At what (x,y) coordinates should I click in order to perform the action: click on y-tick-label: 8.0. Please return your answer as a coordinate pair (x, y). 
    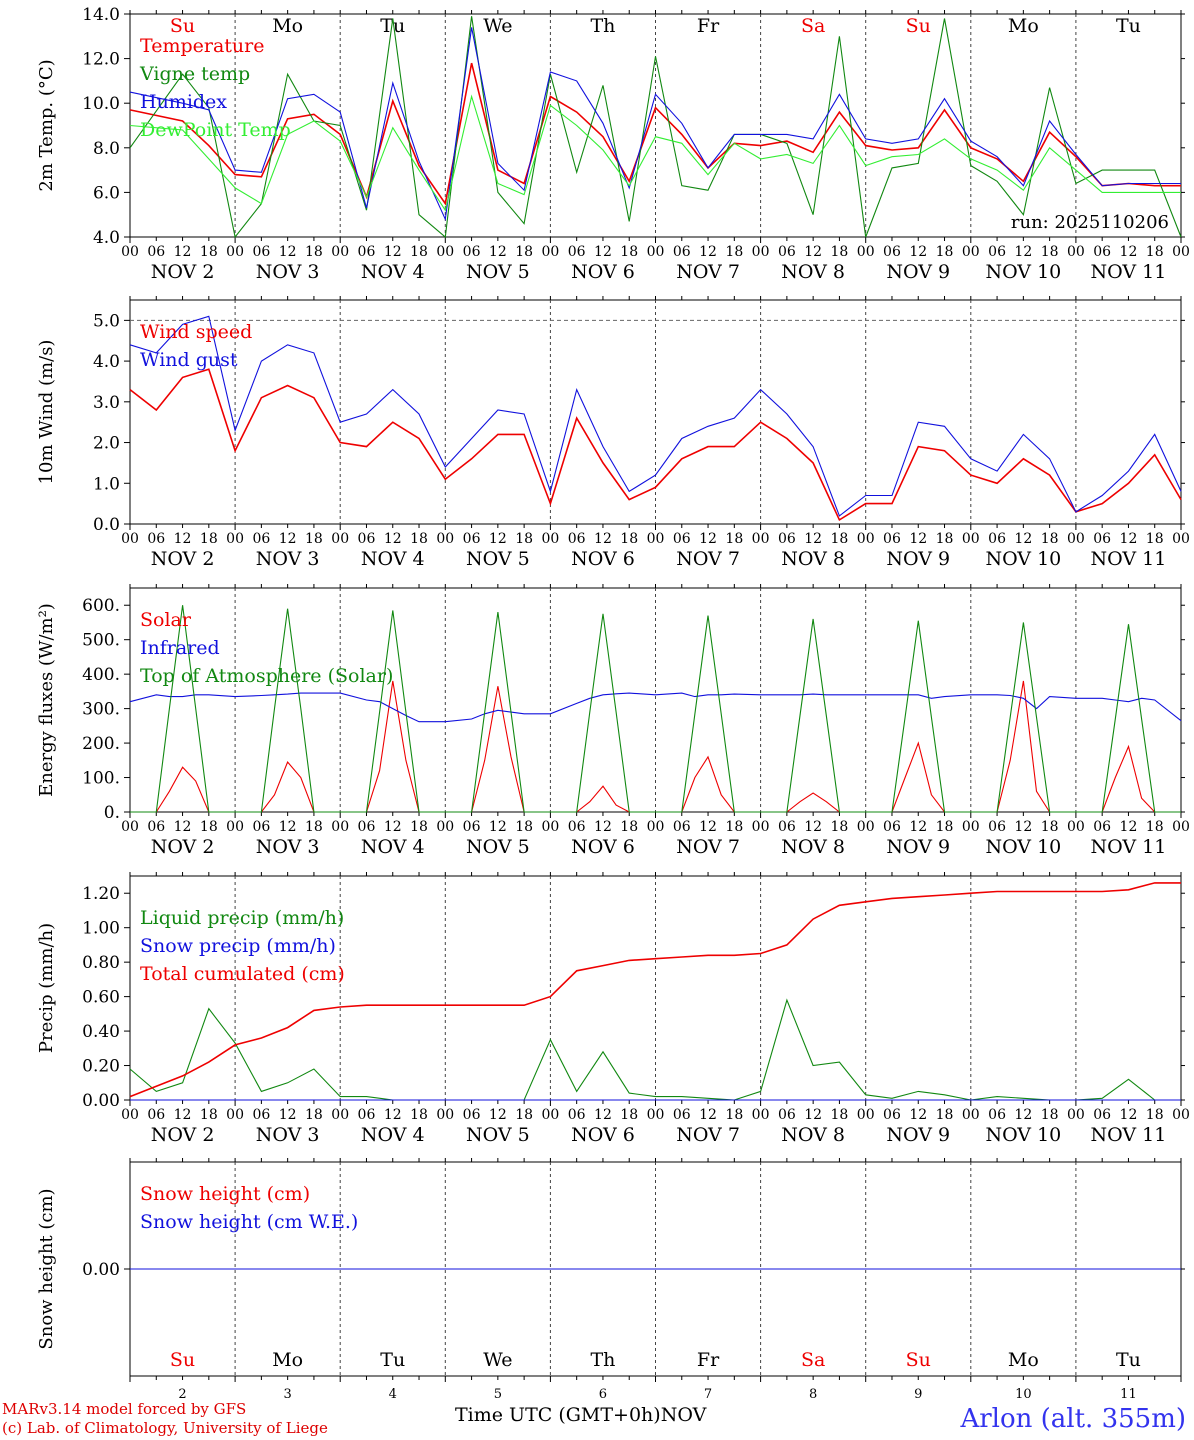
    Looking at the image, I should click on (106, 149).